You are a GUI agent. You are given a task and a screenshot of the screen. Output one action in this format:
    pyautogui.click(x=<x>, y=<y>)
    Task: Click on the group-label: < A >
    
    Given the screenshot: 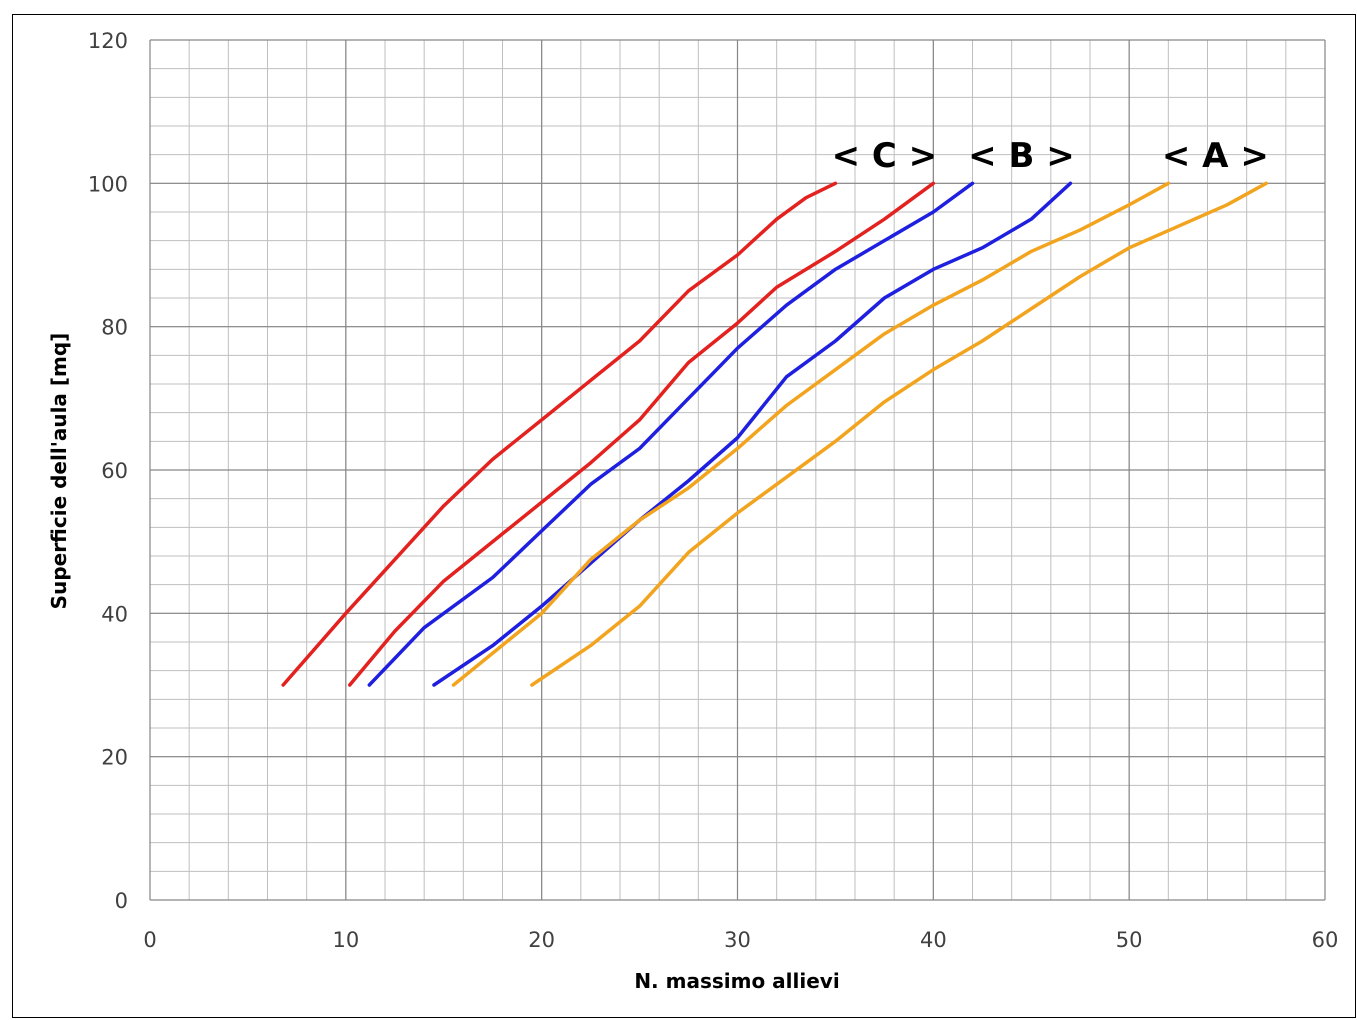 What is the action you would take?
    pyautogui.click(x=1215, y=156)
    